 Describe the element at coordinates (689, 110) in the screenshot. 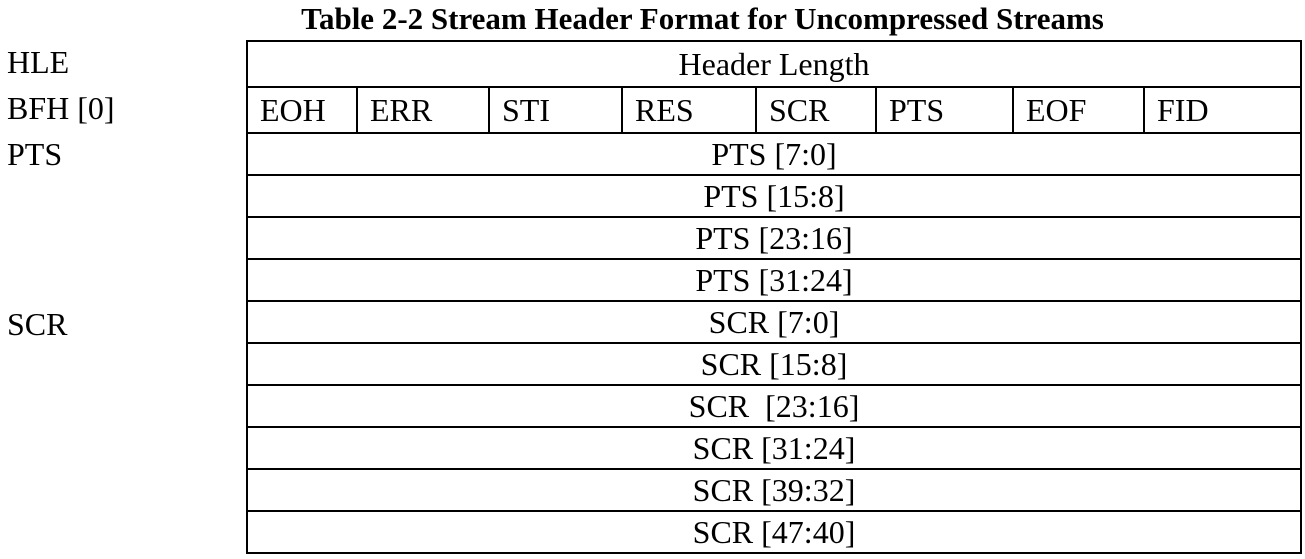

I see `bit-cell-res: RES` at that location.